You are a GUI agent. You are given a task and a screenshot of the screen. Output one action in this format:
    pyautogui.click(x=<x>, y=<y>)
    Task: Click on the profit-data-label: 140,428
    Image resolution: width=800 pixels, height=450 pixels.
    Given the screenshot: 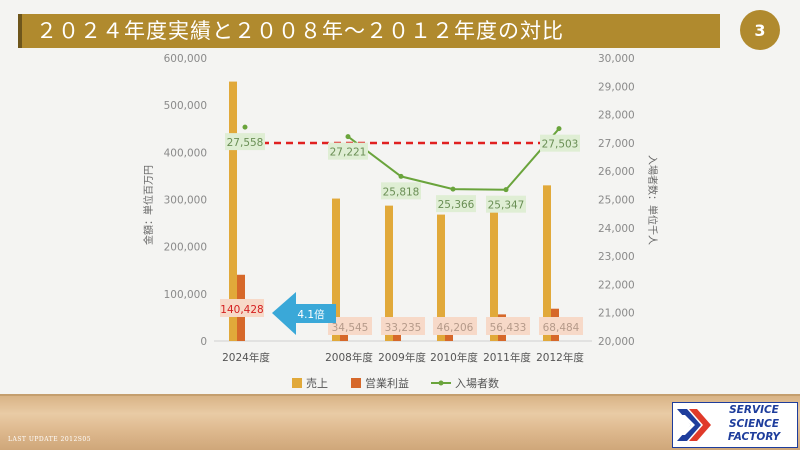 What is the action you would take?
    pyautogui.click(x=241, y=310)
    